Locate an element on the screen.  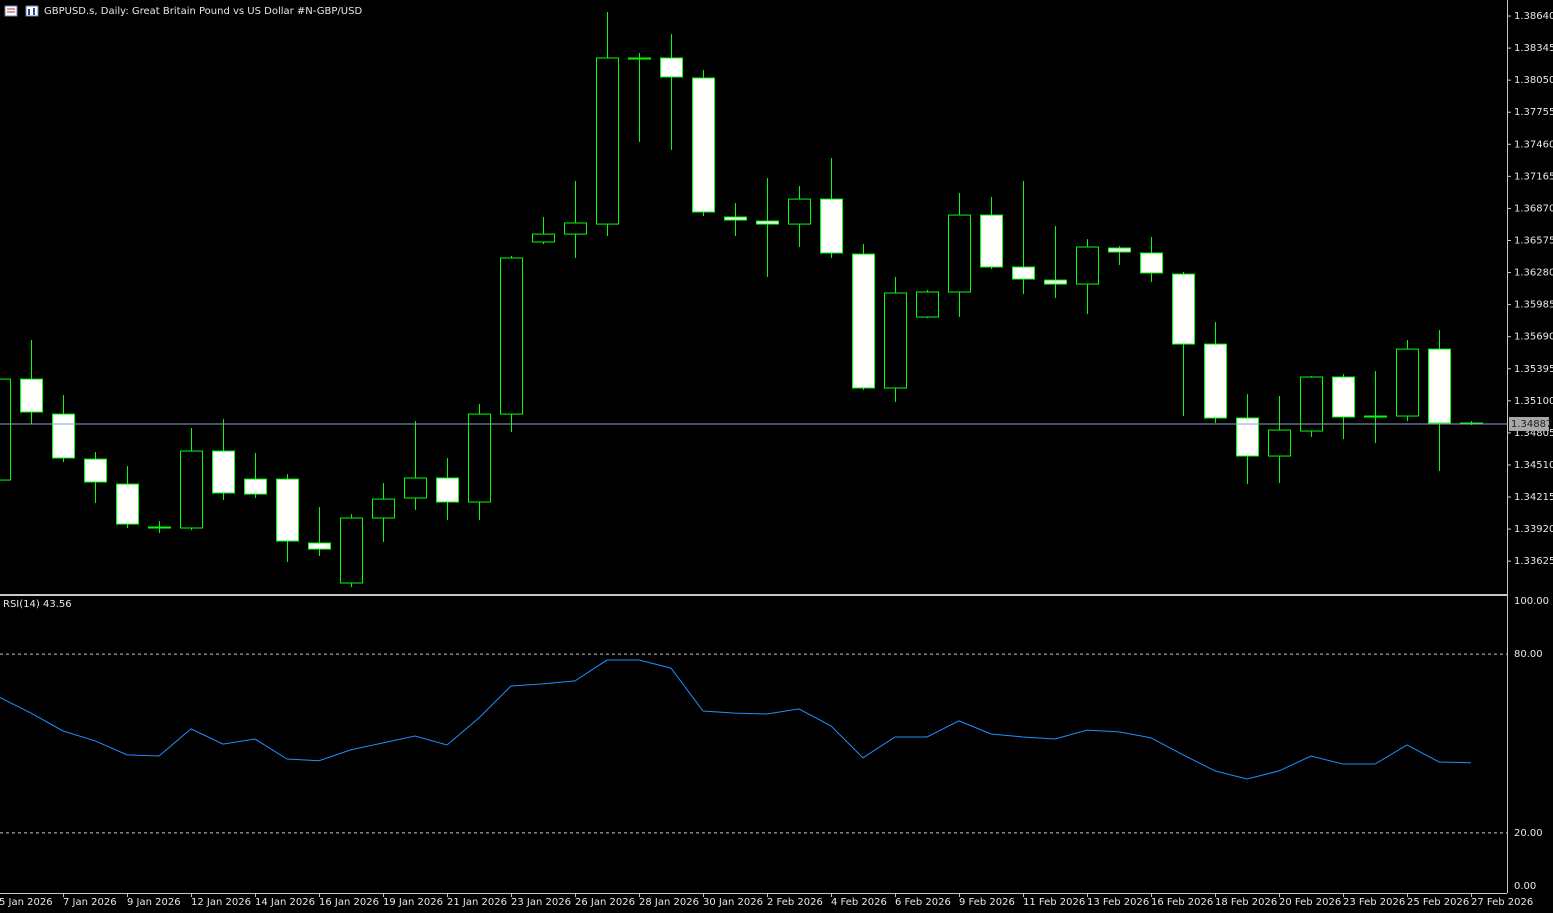
x-tick-label: 21 Jan 2026 is located at coordinates (477, 902).